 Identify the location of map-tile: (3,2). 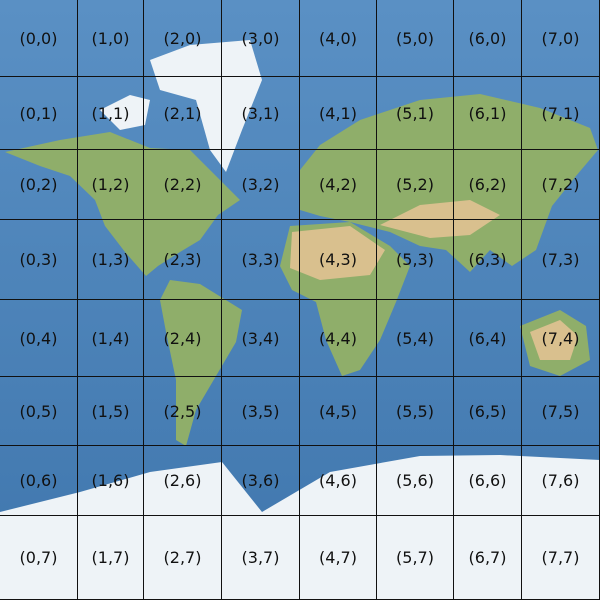
(261, 185).